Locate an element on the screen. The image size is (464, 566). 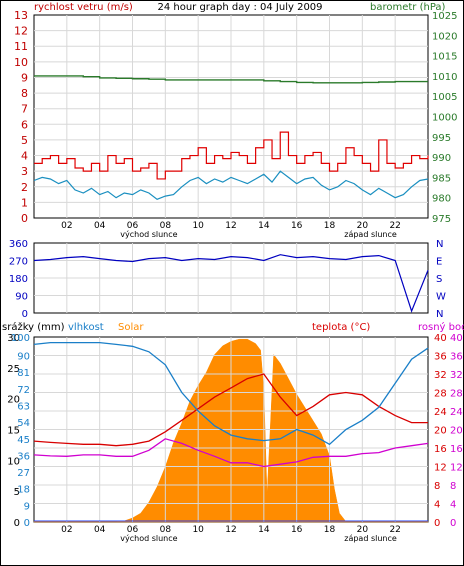
left-axis-title-wind: rychlost vetru (m/s) is located at coordinates (83, 7).